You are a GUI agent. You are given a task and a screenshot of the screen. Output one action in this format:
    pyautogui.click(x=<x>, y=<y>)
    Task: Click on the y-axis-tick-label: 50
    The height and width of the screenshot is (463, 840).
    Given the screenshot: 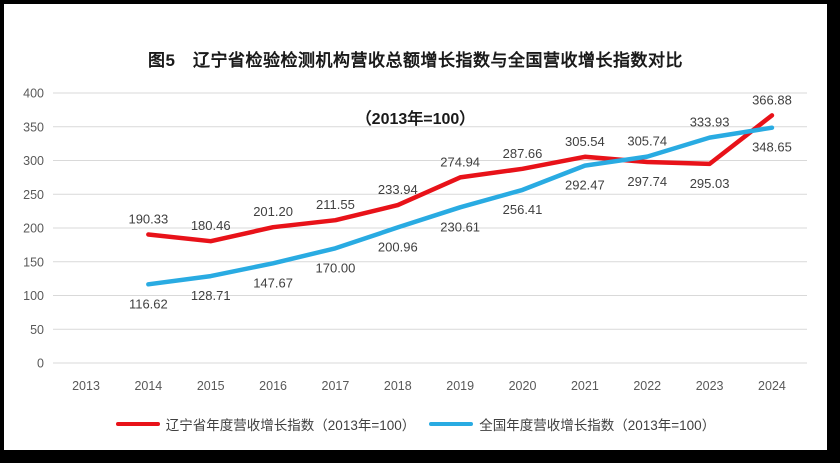 What is the action you would take?
    pyautogui.click(x=37, y=330)
    